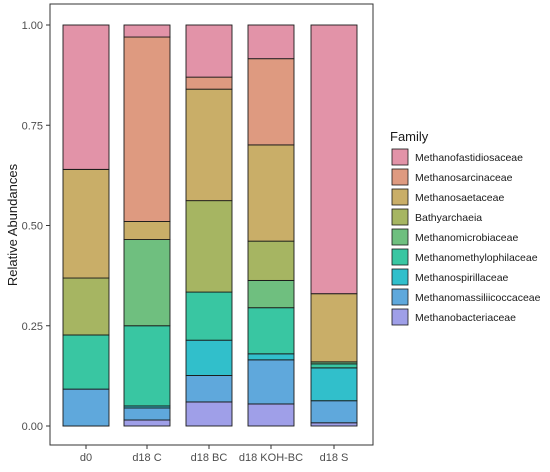 The height and width of the screenshot is (472, 550). I want to click on x-tick-label: d0, so click(86, 458).